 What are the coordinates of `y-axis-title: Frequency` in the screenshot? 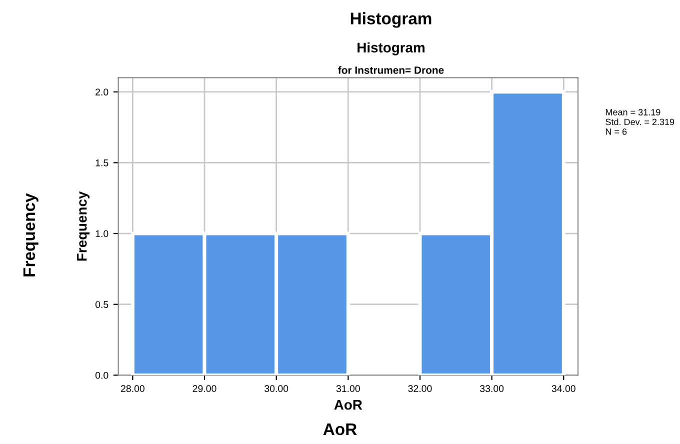 It's located at (83, 226).